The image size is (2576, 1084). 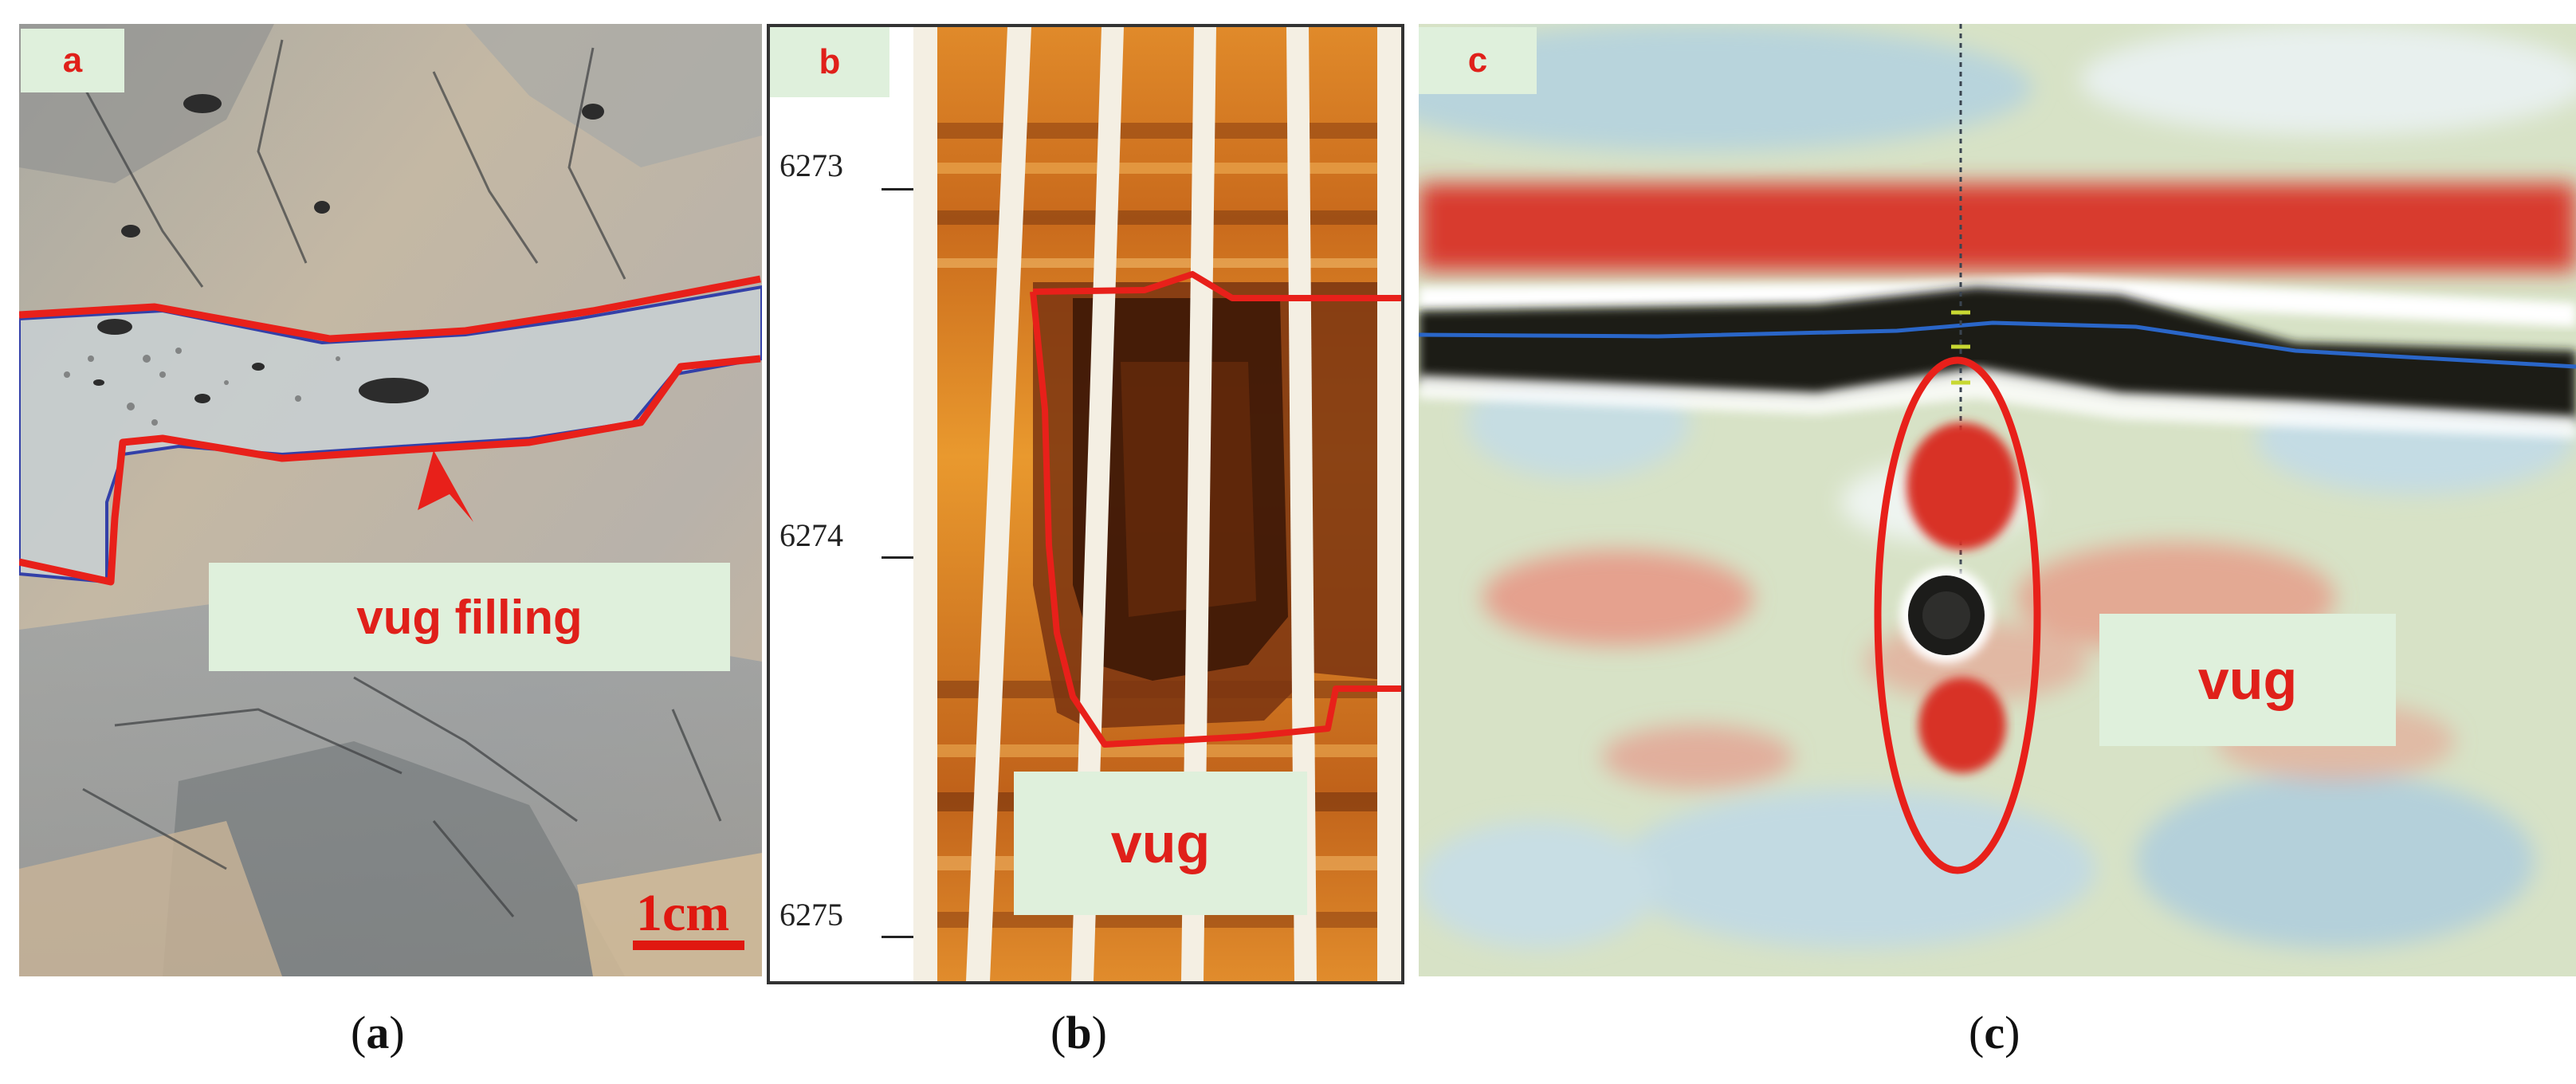 I want to click on panel-c-tag: c, so click(x=1478, y=61).